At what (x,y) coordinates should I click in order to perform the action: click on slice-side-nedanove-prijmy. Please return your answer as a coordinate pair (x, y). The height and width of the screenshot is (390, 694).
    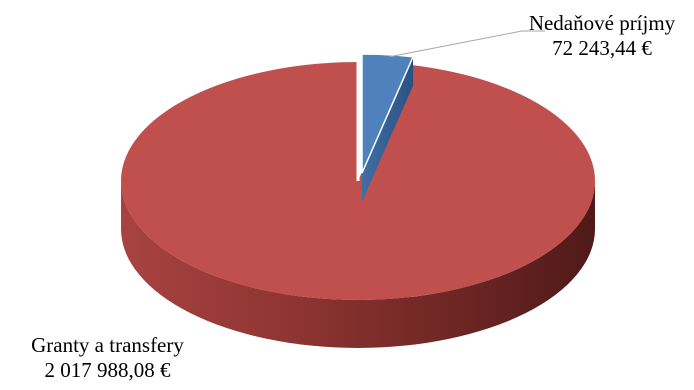
    Looking at the image, I should click on (388, 129).